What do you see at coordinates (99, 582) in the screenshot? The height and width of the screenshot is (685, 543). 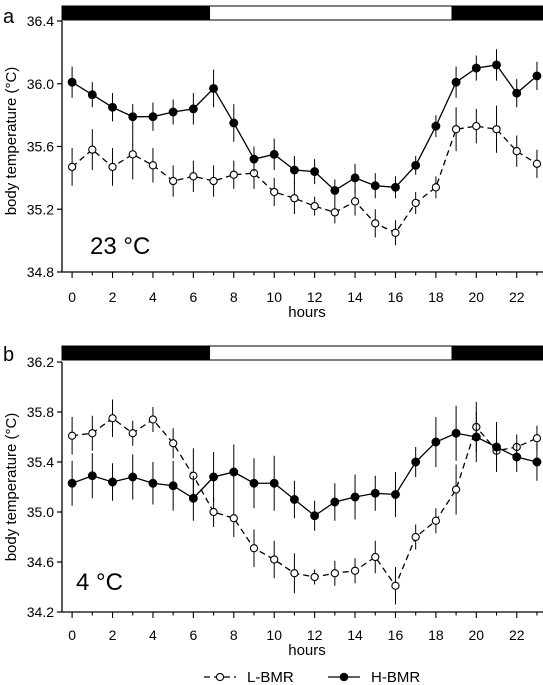 I see `panel-b-temperature-label: 4 °C` at bounding box center [99, 582].